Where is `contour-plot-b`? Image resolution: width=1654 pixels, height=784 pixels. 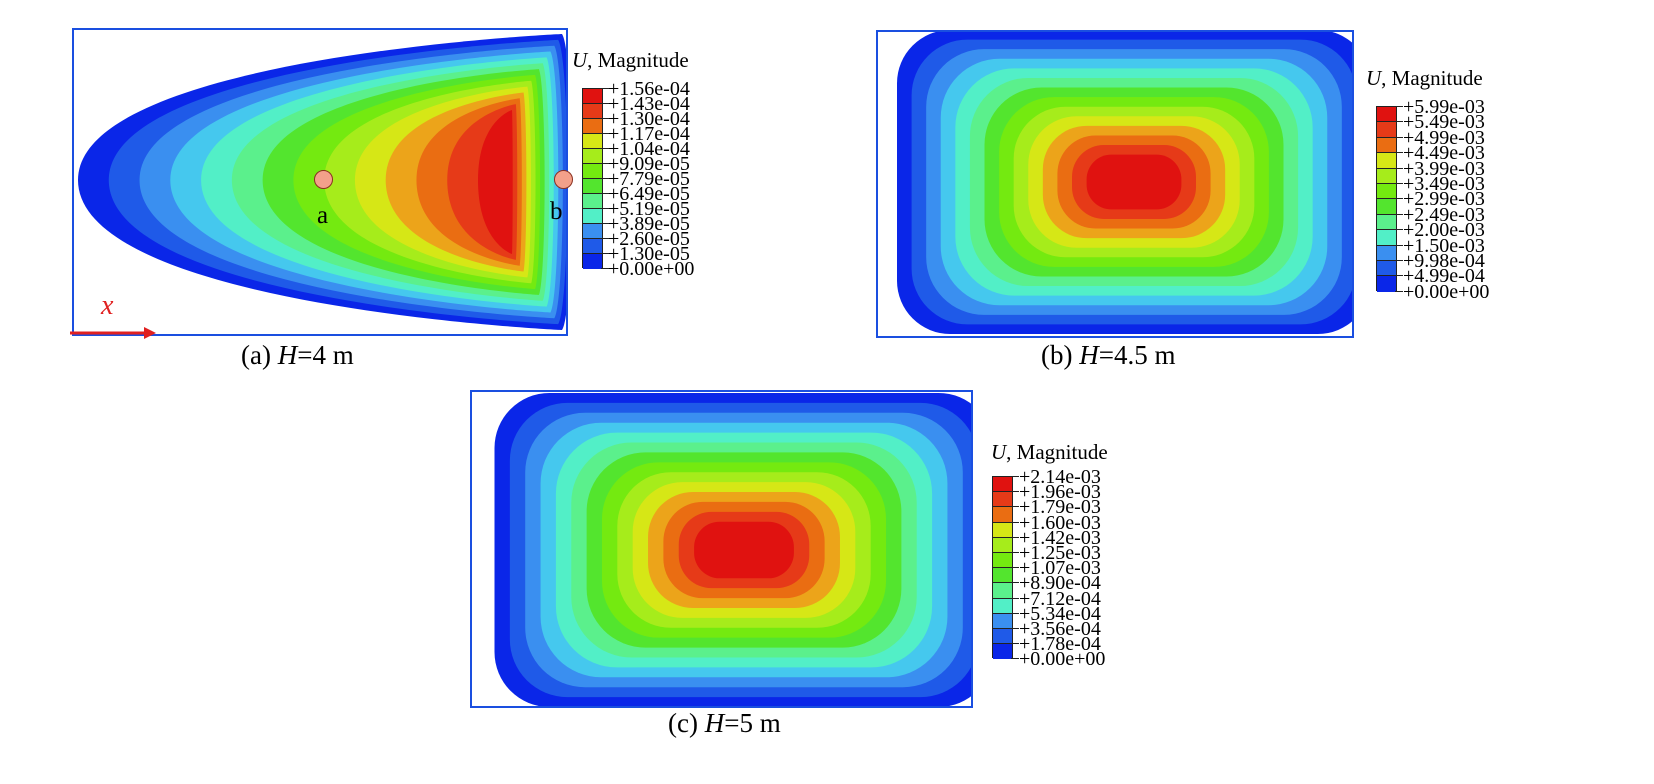
contour-plot-b is located at coordinates (1115, 184).